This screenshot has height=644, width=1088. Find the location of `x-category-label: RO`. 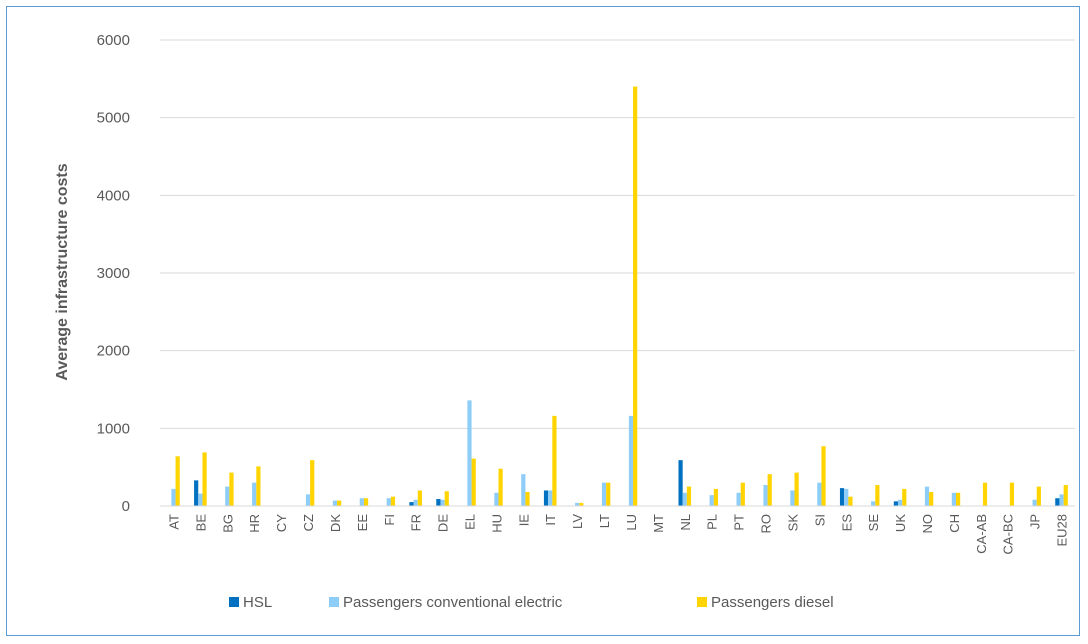

x-category-label: RO is located at coordinates (766, 524).